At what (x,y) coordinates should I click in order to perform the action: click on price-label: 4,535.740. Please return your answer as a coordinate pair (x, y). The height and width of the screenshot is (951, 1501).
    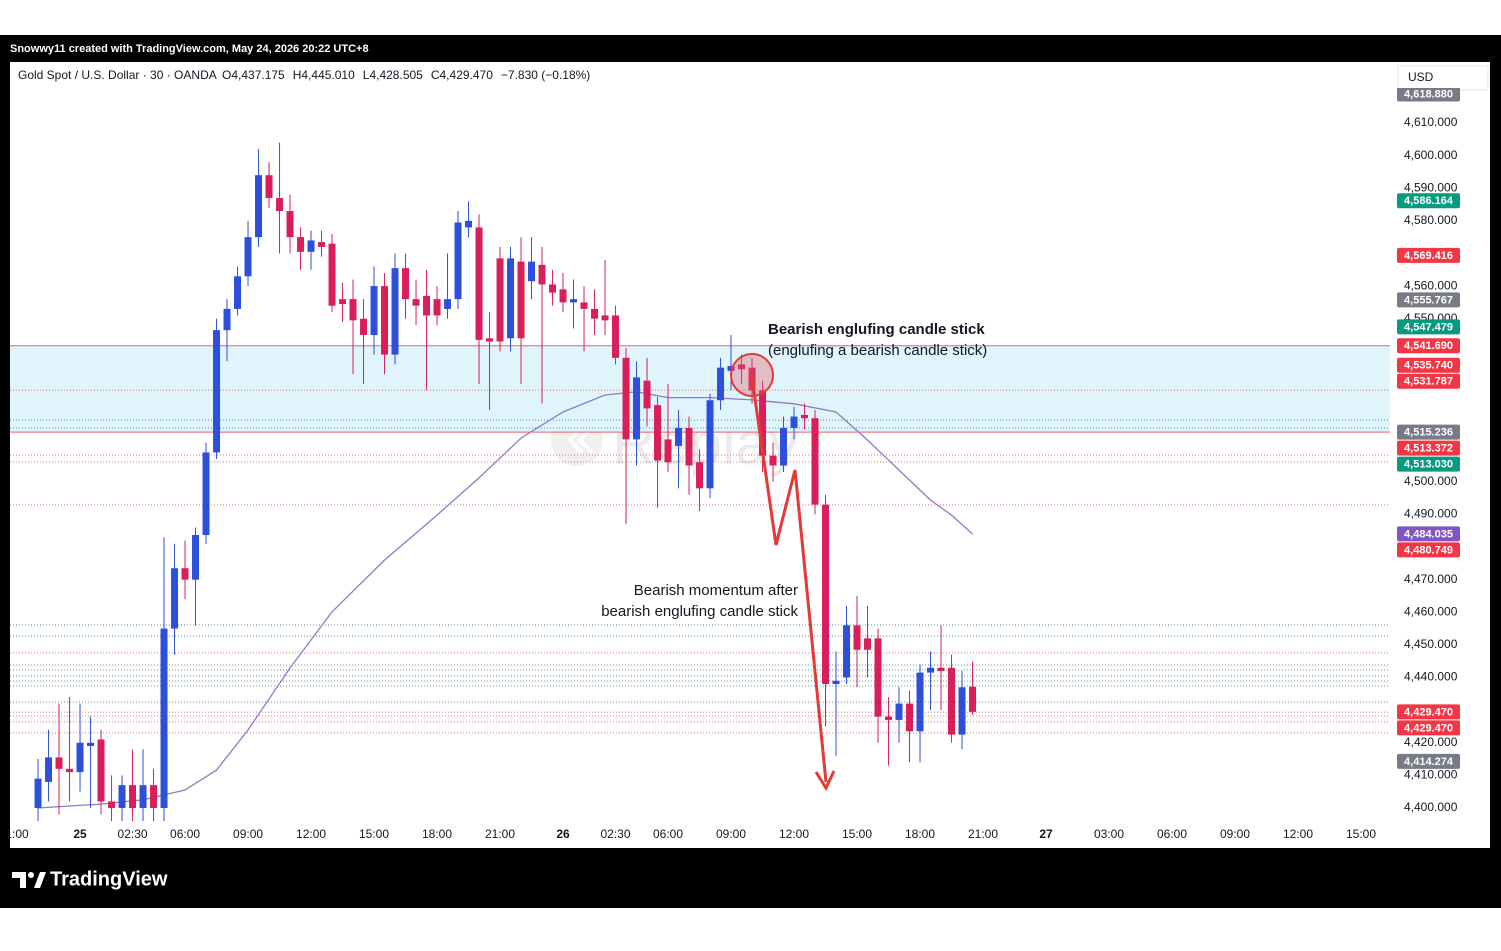
    Looking at the image, I should click on (1428, 366).